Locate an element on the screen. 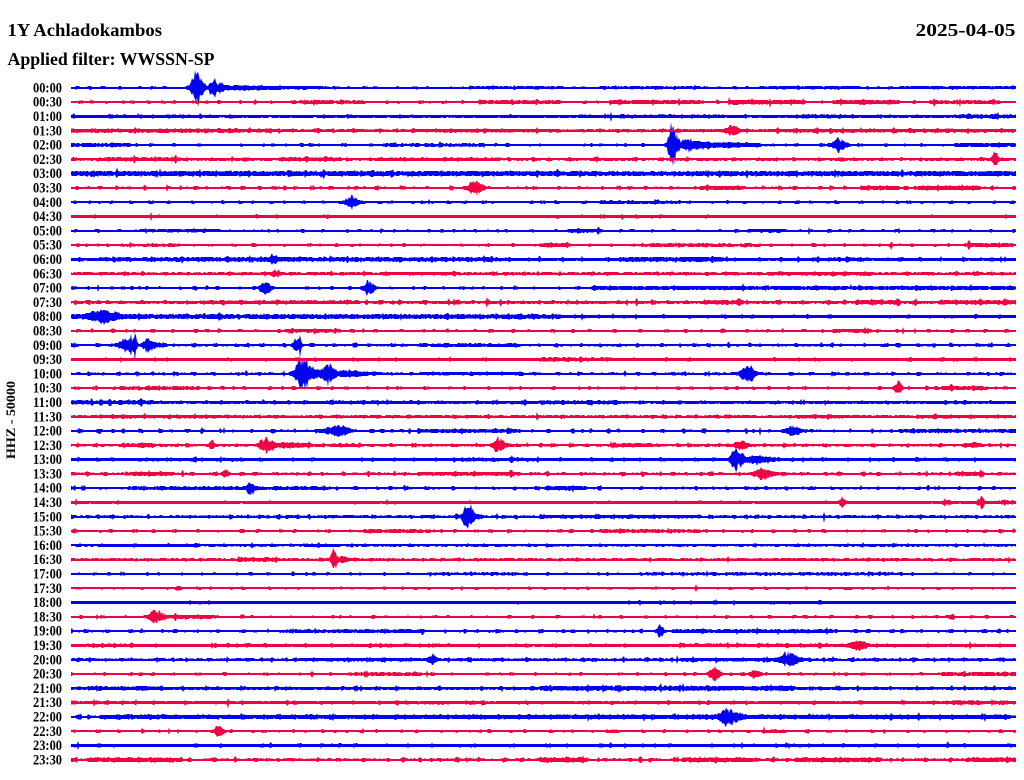 Image resolution: width=1024 pixels, height=780 pixels. svg-text: 2025-04-05 is located at coordinates (966, 30).